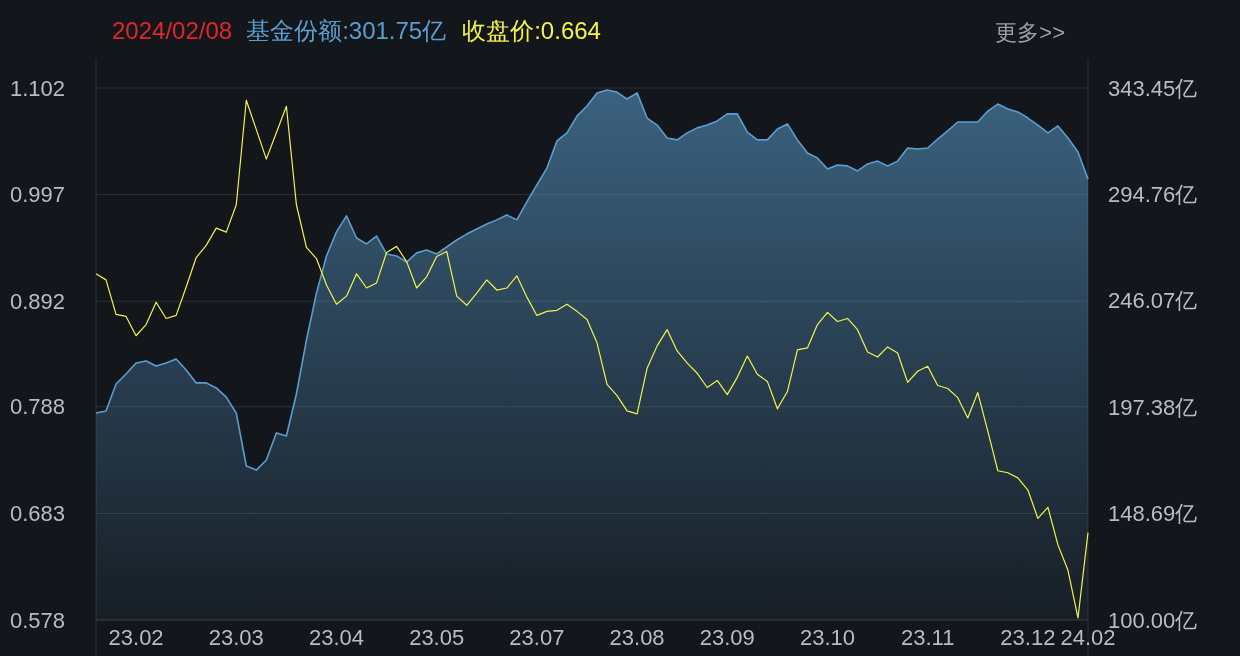 This screenshot has width=1240, height=656. I want to click on x-tick-label: 23.12, so click(1028, 637).